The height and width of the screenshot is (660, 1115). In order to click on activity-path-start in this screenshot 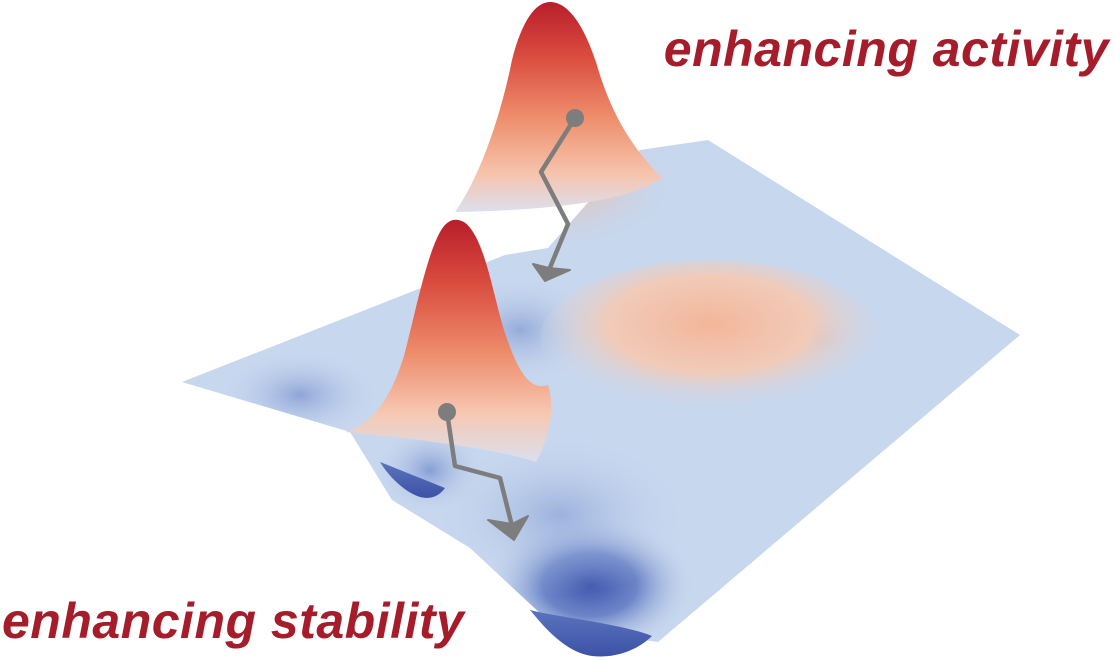, I will do `click(575, 118)`.